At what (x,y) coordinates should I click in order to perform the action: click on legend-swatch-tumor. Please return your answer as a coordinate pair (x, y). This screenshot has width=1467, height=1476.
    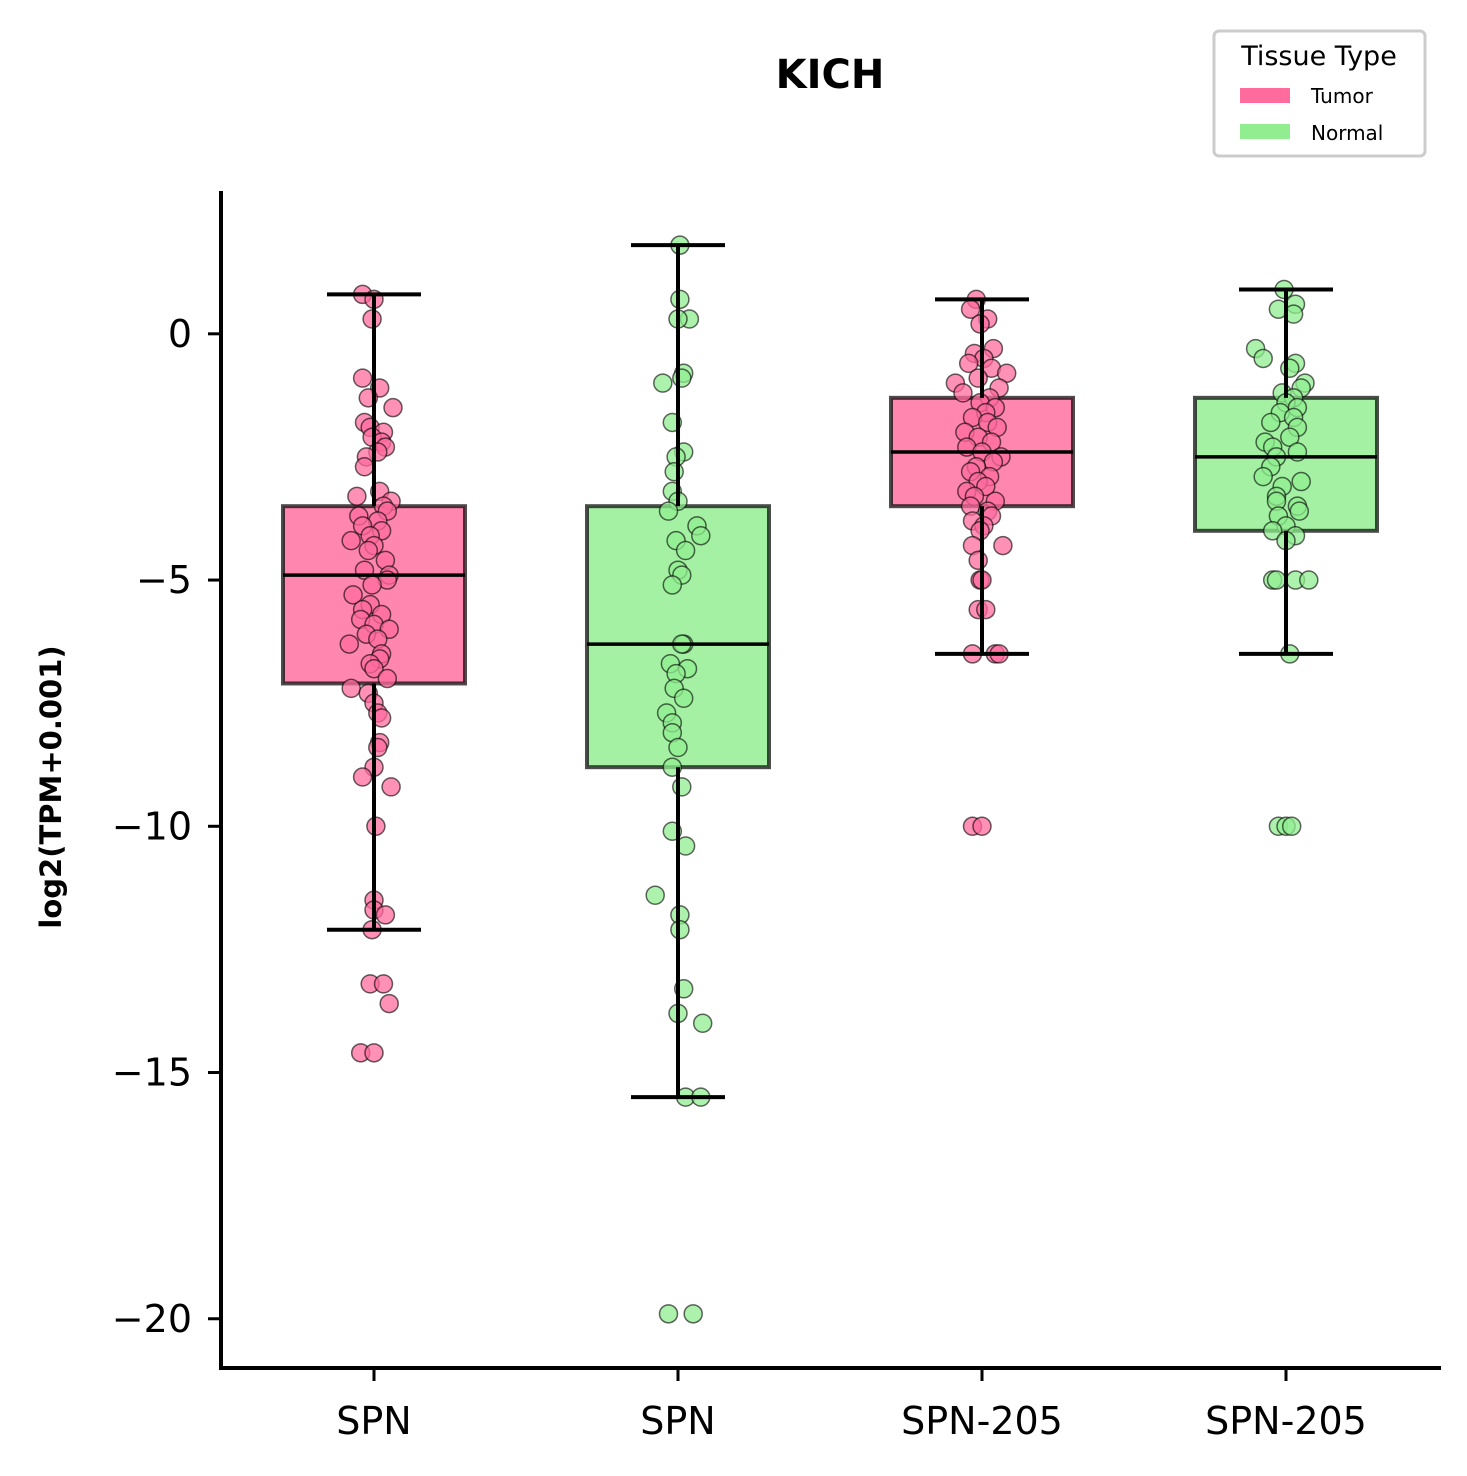
    Looking at the image, I should click on (1265, 95).